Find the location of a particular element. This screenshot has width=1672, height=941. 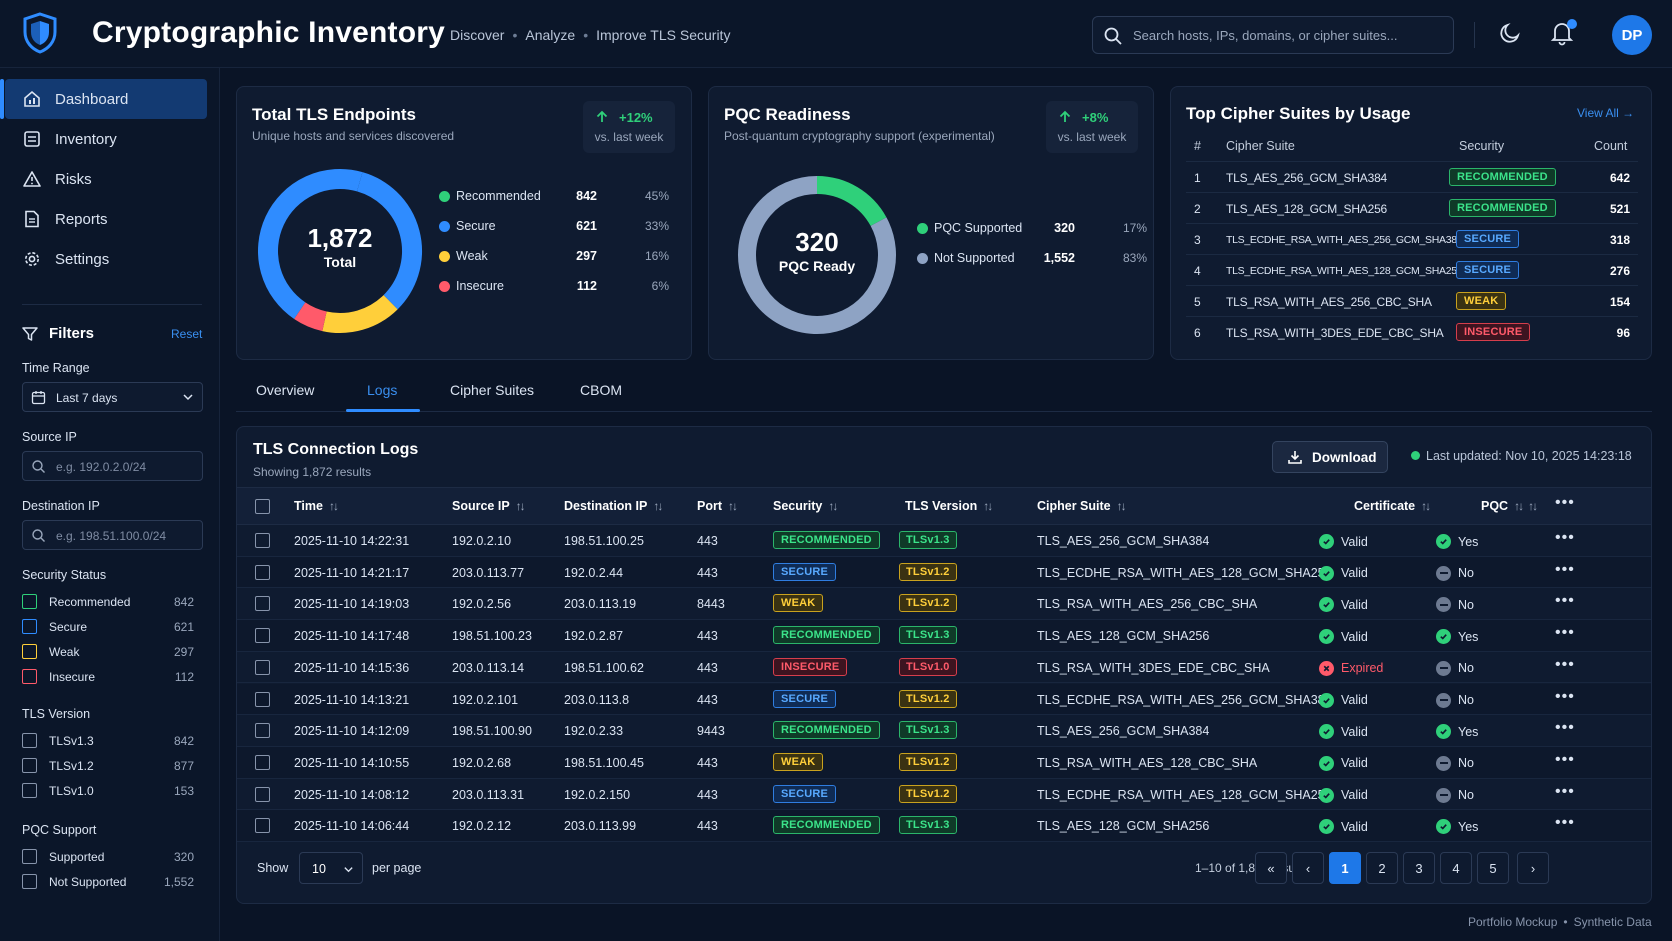

tab-cbom: CBOM is located at coordinates (601, 390).